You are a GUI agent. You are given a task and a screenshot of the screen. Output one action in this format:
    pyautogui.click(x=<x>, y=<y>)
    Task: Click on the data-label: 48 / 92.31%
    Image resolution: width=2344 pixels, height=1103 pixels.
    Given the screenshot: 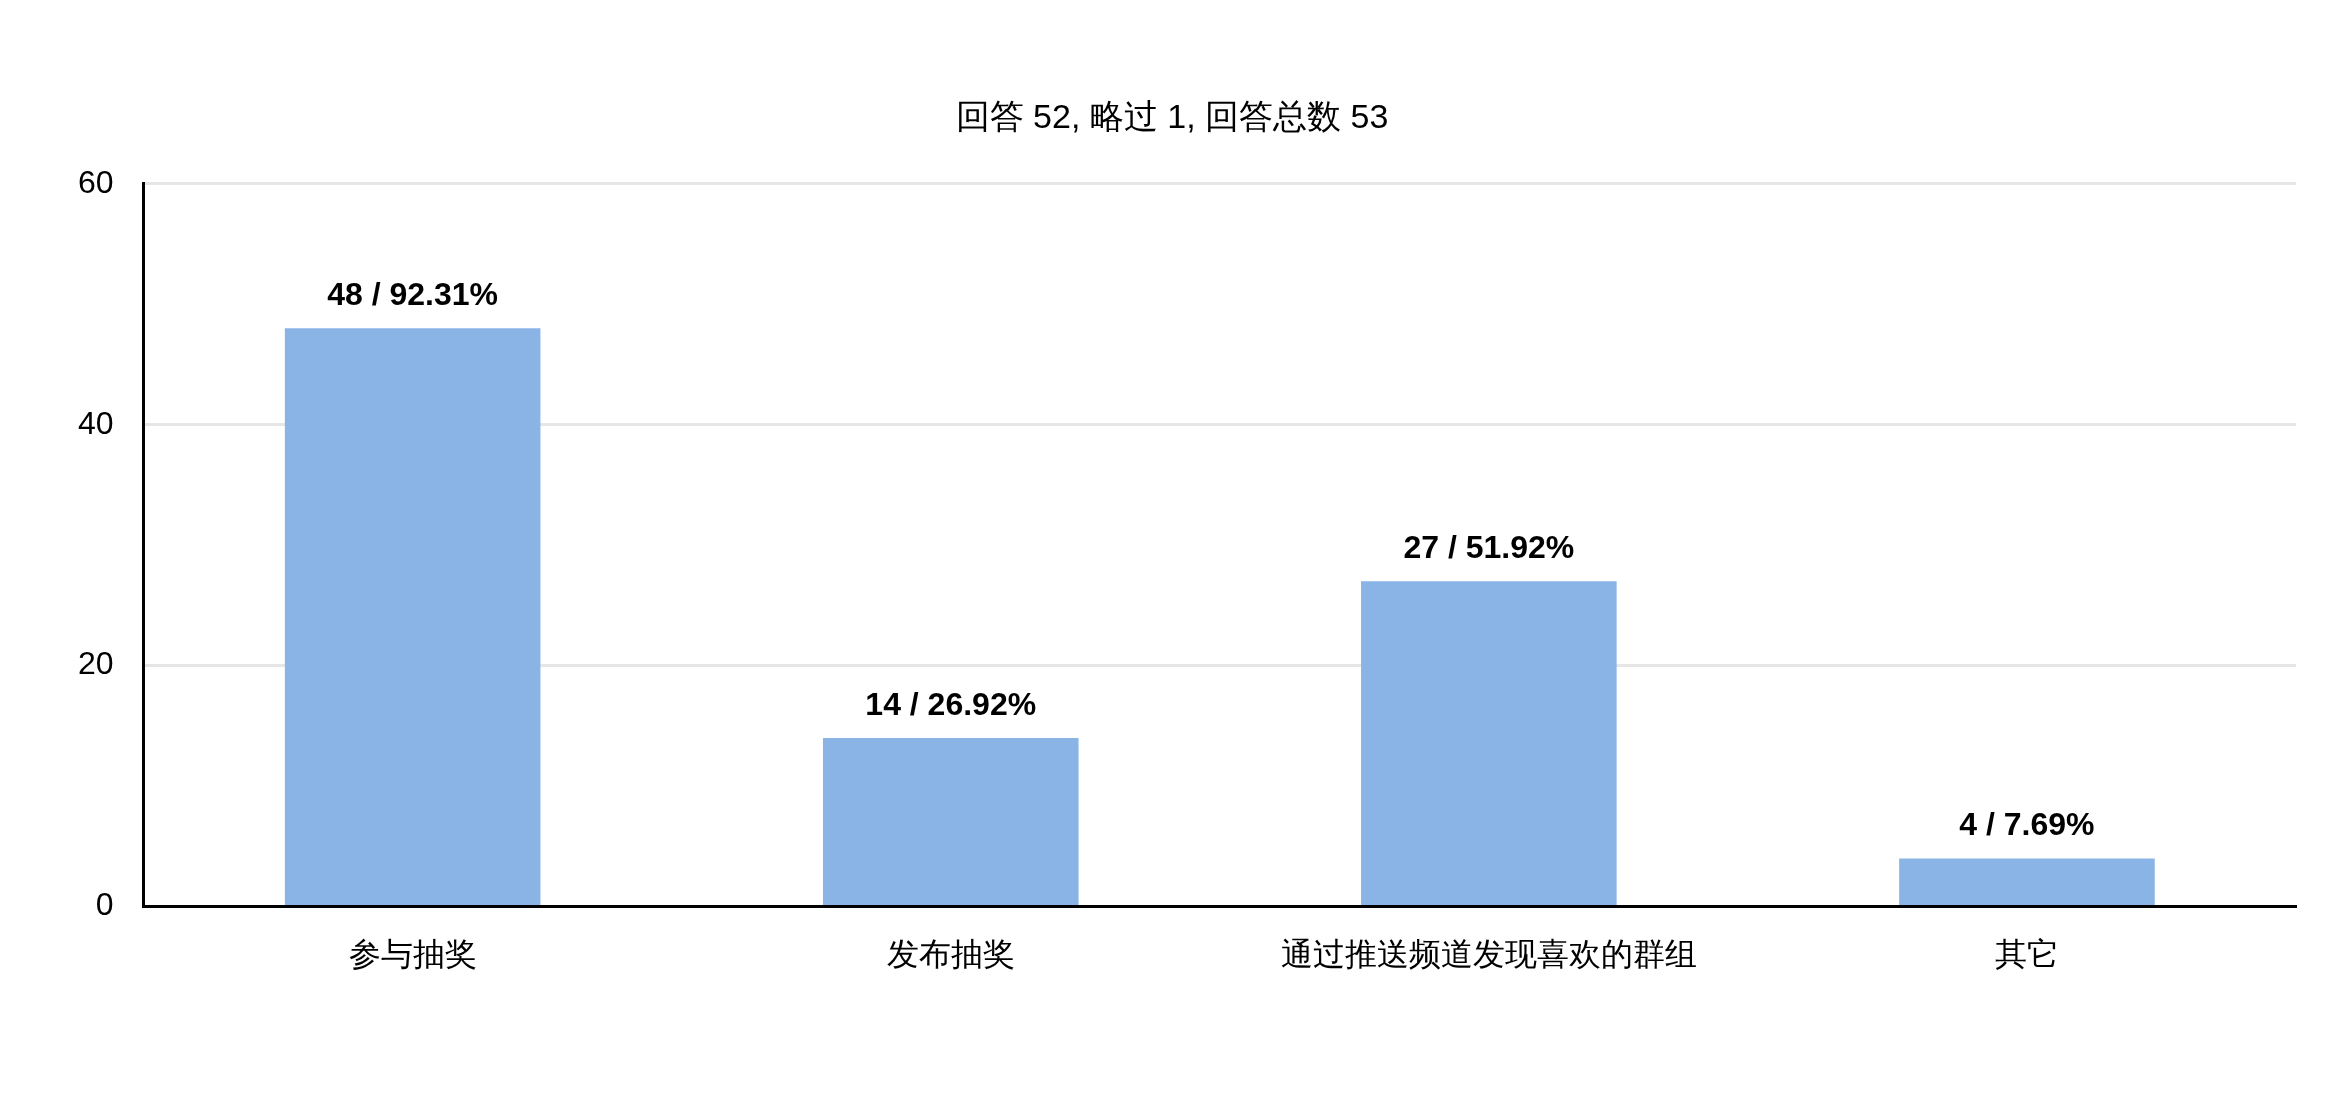 What is the action you would take?
    pyautogui.click(x=413, y=294)
    